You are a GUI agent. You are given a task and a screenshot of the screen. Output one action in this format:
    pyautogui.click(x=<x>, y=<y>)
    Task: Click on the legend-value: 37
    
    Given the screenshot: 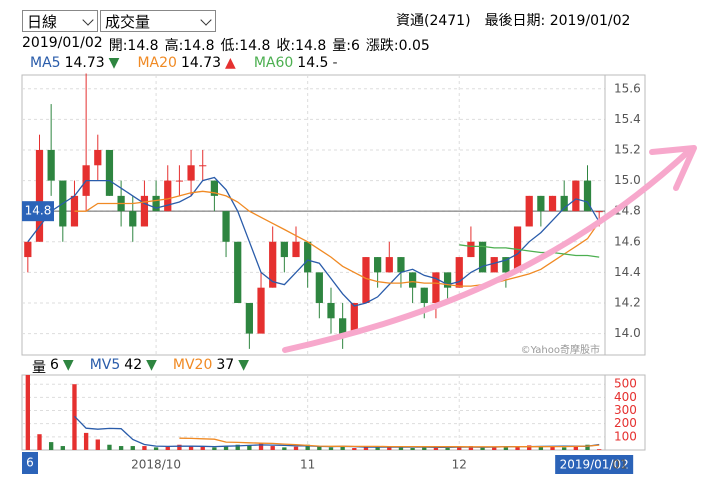 What is the action you would take?
    pyautogui.click(x=225, y=365)
    